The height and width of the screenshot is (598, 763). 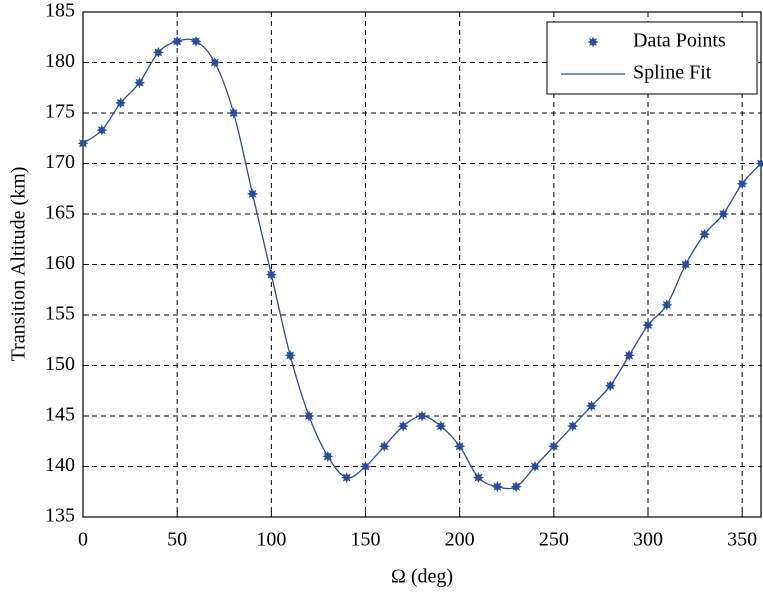 I want to click on y-axis-label: Transition Altitude (km), so click(x=19, y=264).